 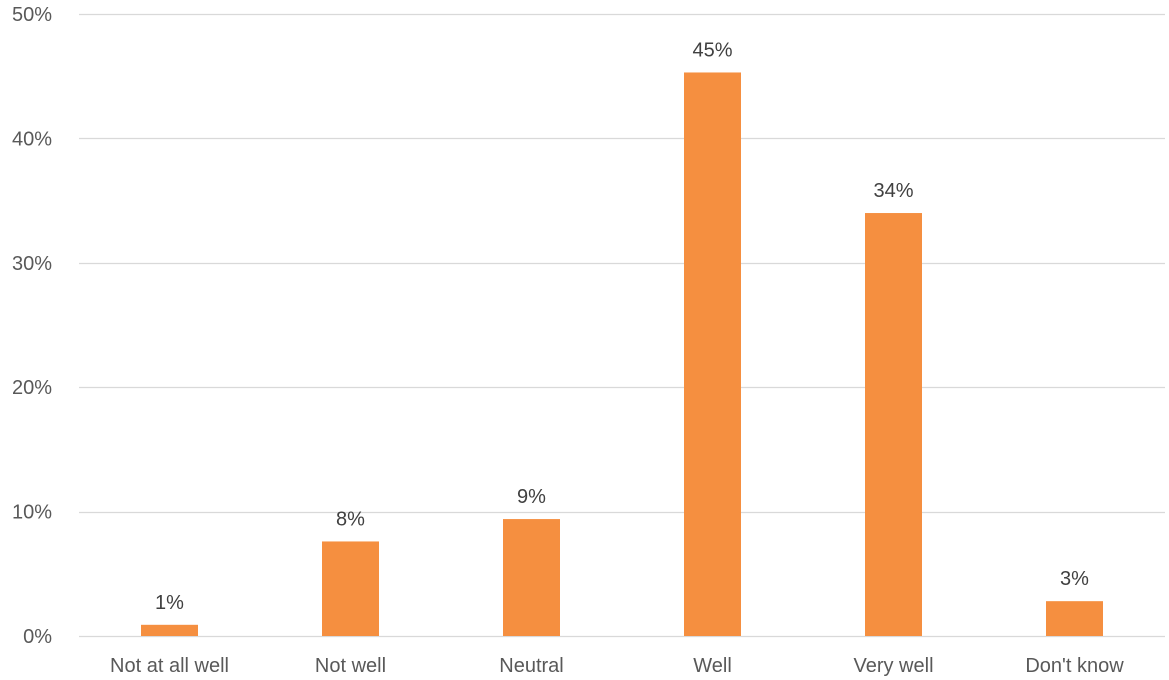 What do you see at coordinates (32, 264) in the screenshot?
I see `y-tick-label: 30%` at bounding box center [32, 264].